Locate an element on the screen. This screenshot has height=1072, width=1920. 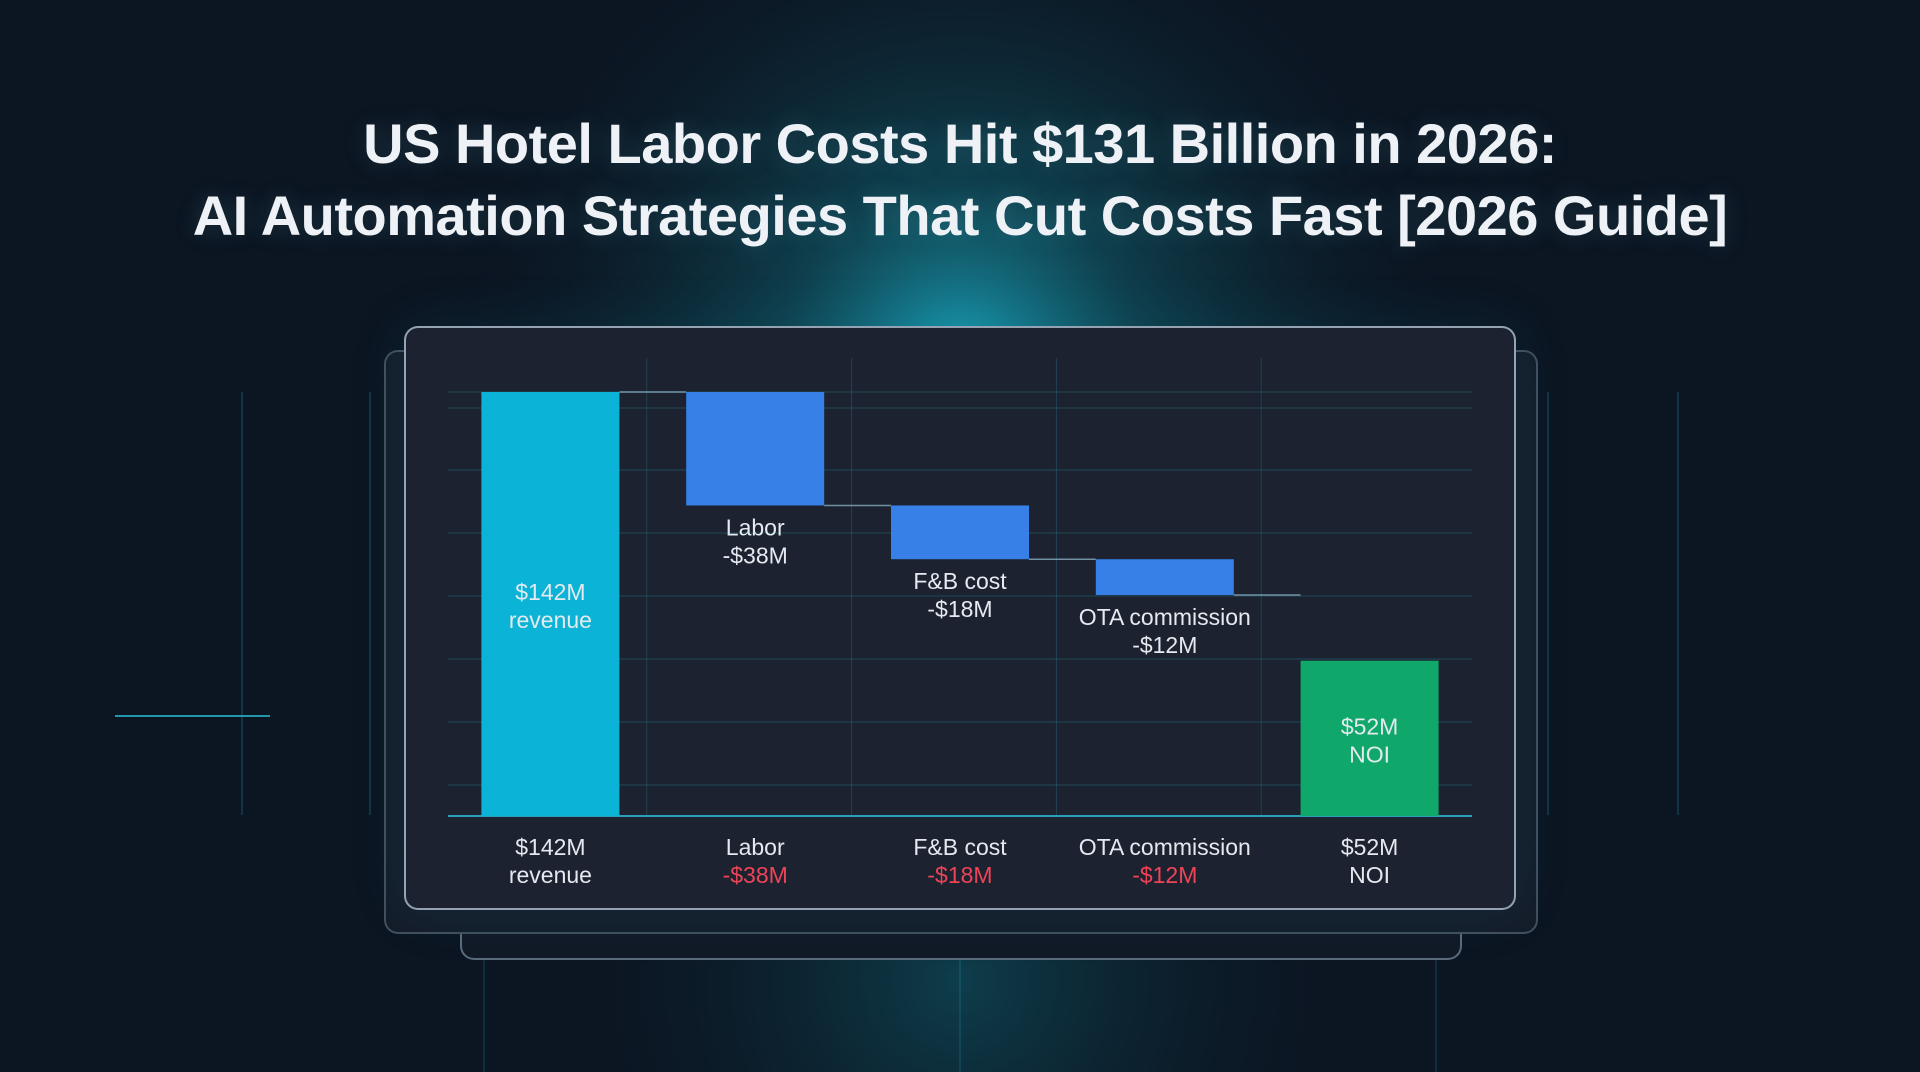
category-label-bottom: revenue is located at coordinates (550, 875).